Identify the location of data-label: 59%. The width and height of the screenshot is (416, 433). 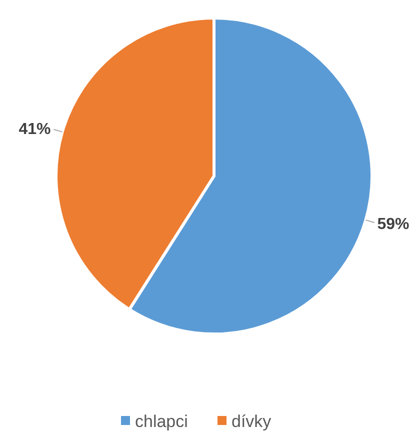
(393, 225).